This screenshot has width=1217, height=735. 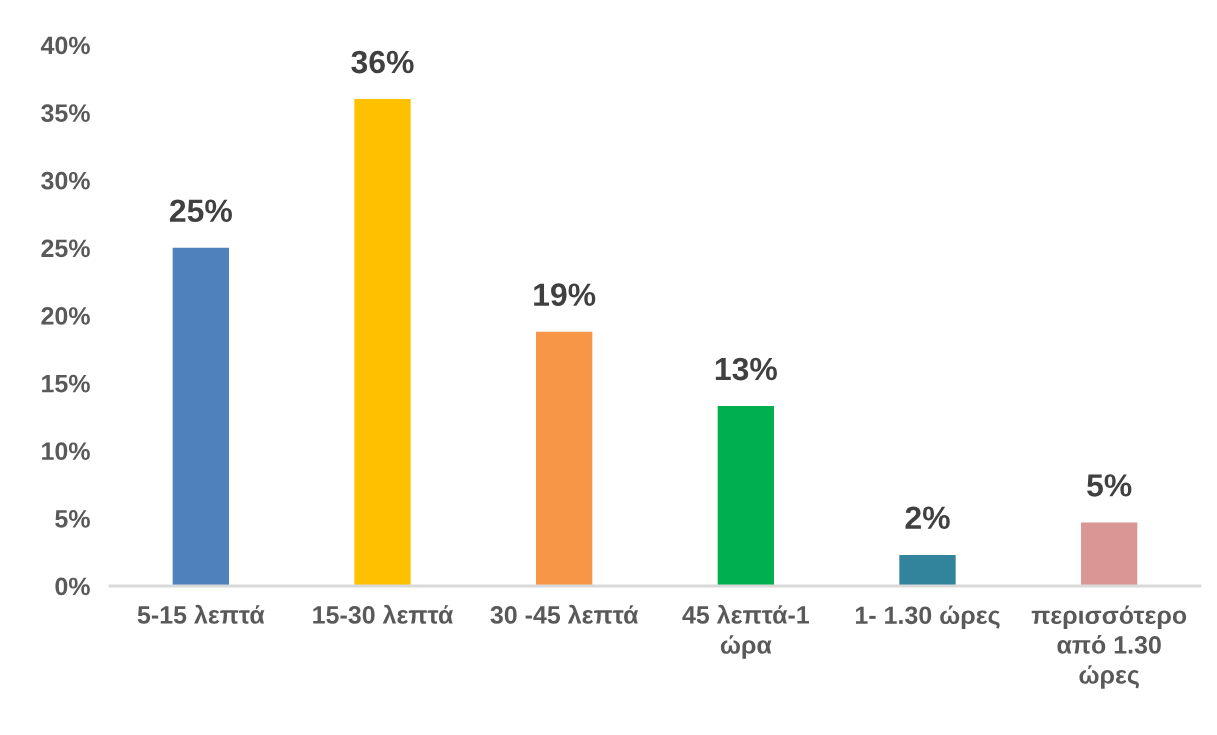 What do you see at coordinates (65, 45) in the screenshot?
I see `y-tick-label: 40%` at bounding box center [65, 45].